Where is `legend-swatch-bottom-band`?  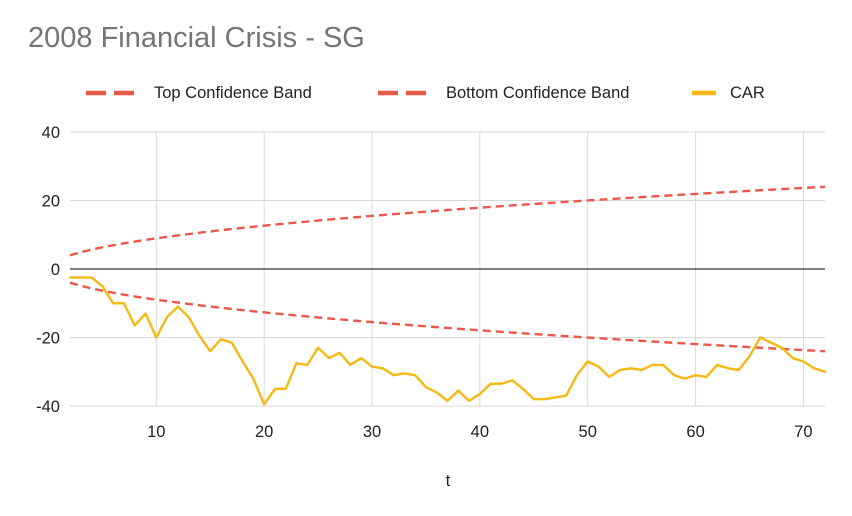
legend-swatch-bottom-band is located at coordinates (404, 93).